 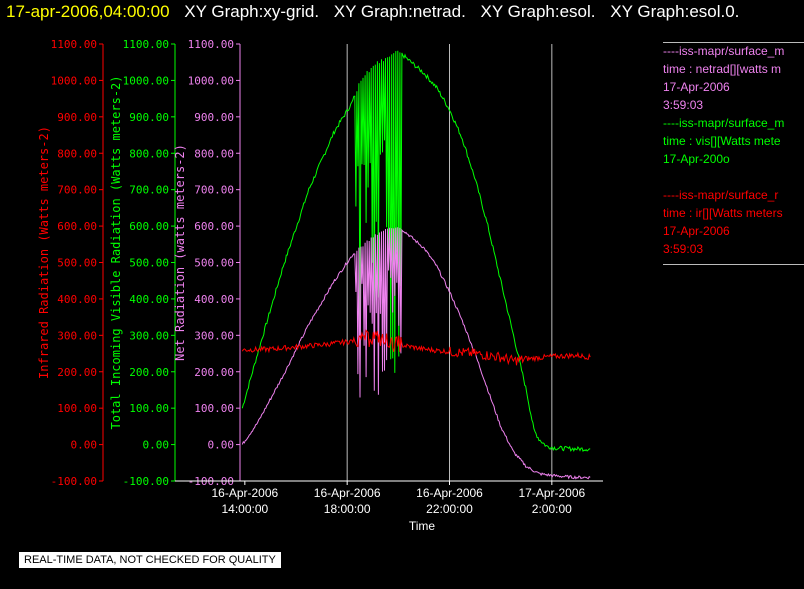 What do you see at coordinates (44, 252) in the screenshot?
I see `y-axis-label-ir: Infrared Radiation (Watts meters-2)` at bounding box center [44, 252].